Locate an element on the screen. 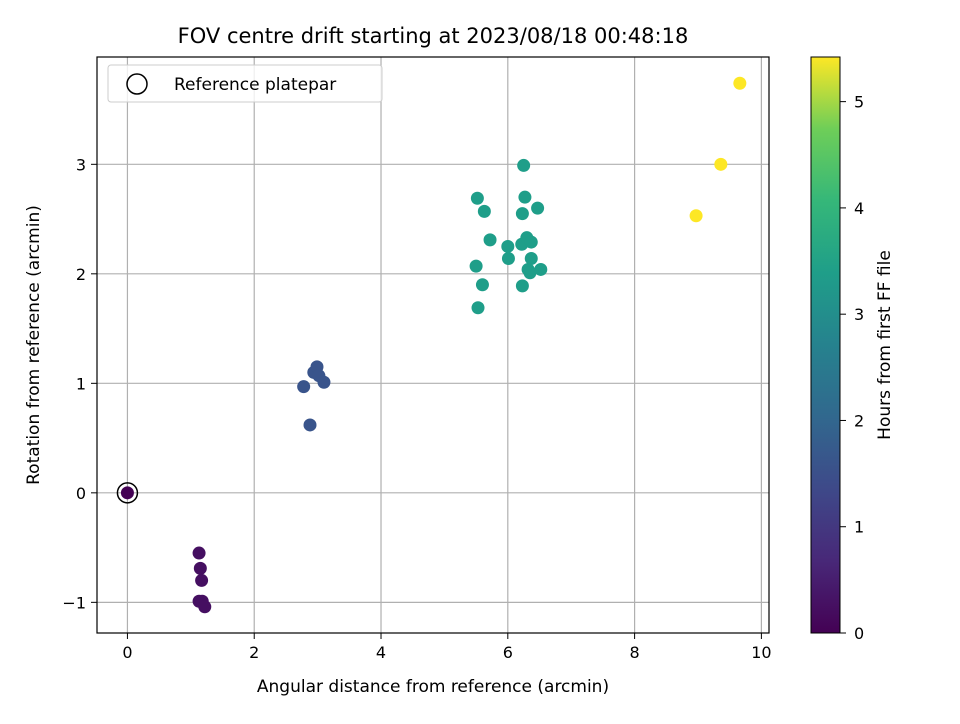  reference-marker is located at coordinates (127, 493).